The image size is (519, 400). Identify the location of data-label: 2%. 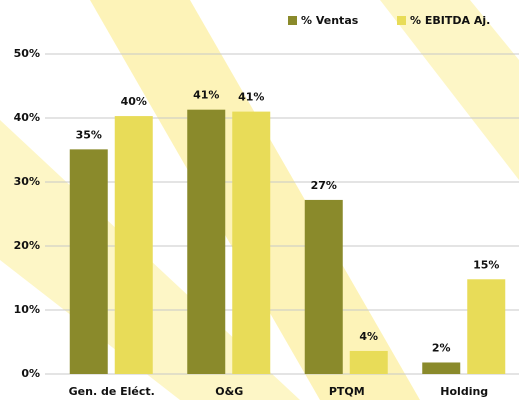
(441, 347).